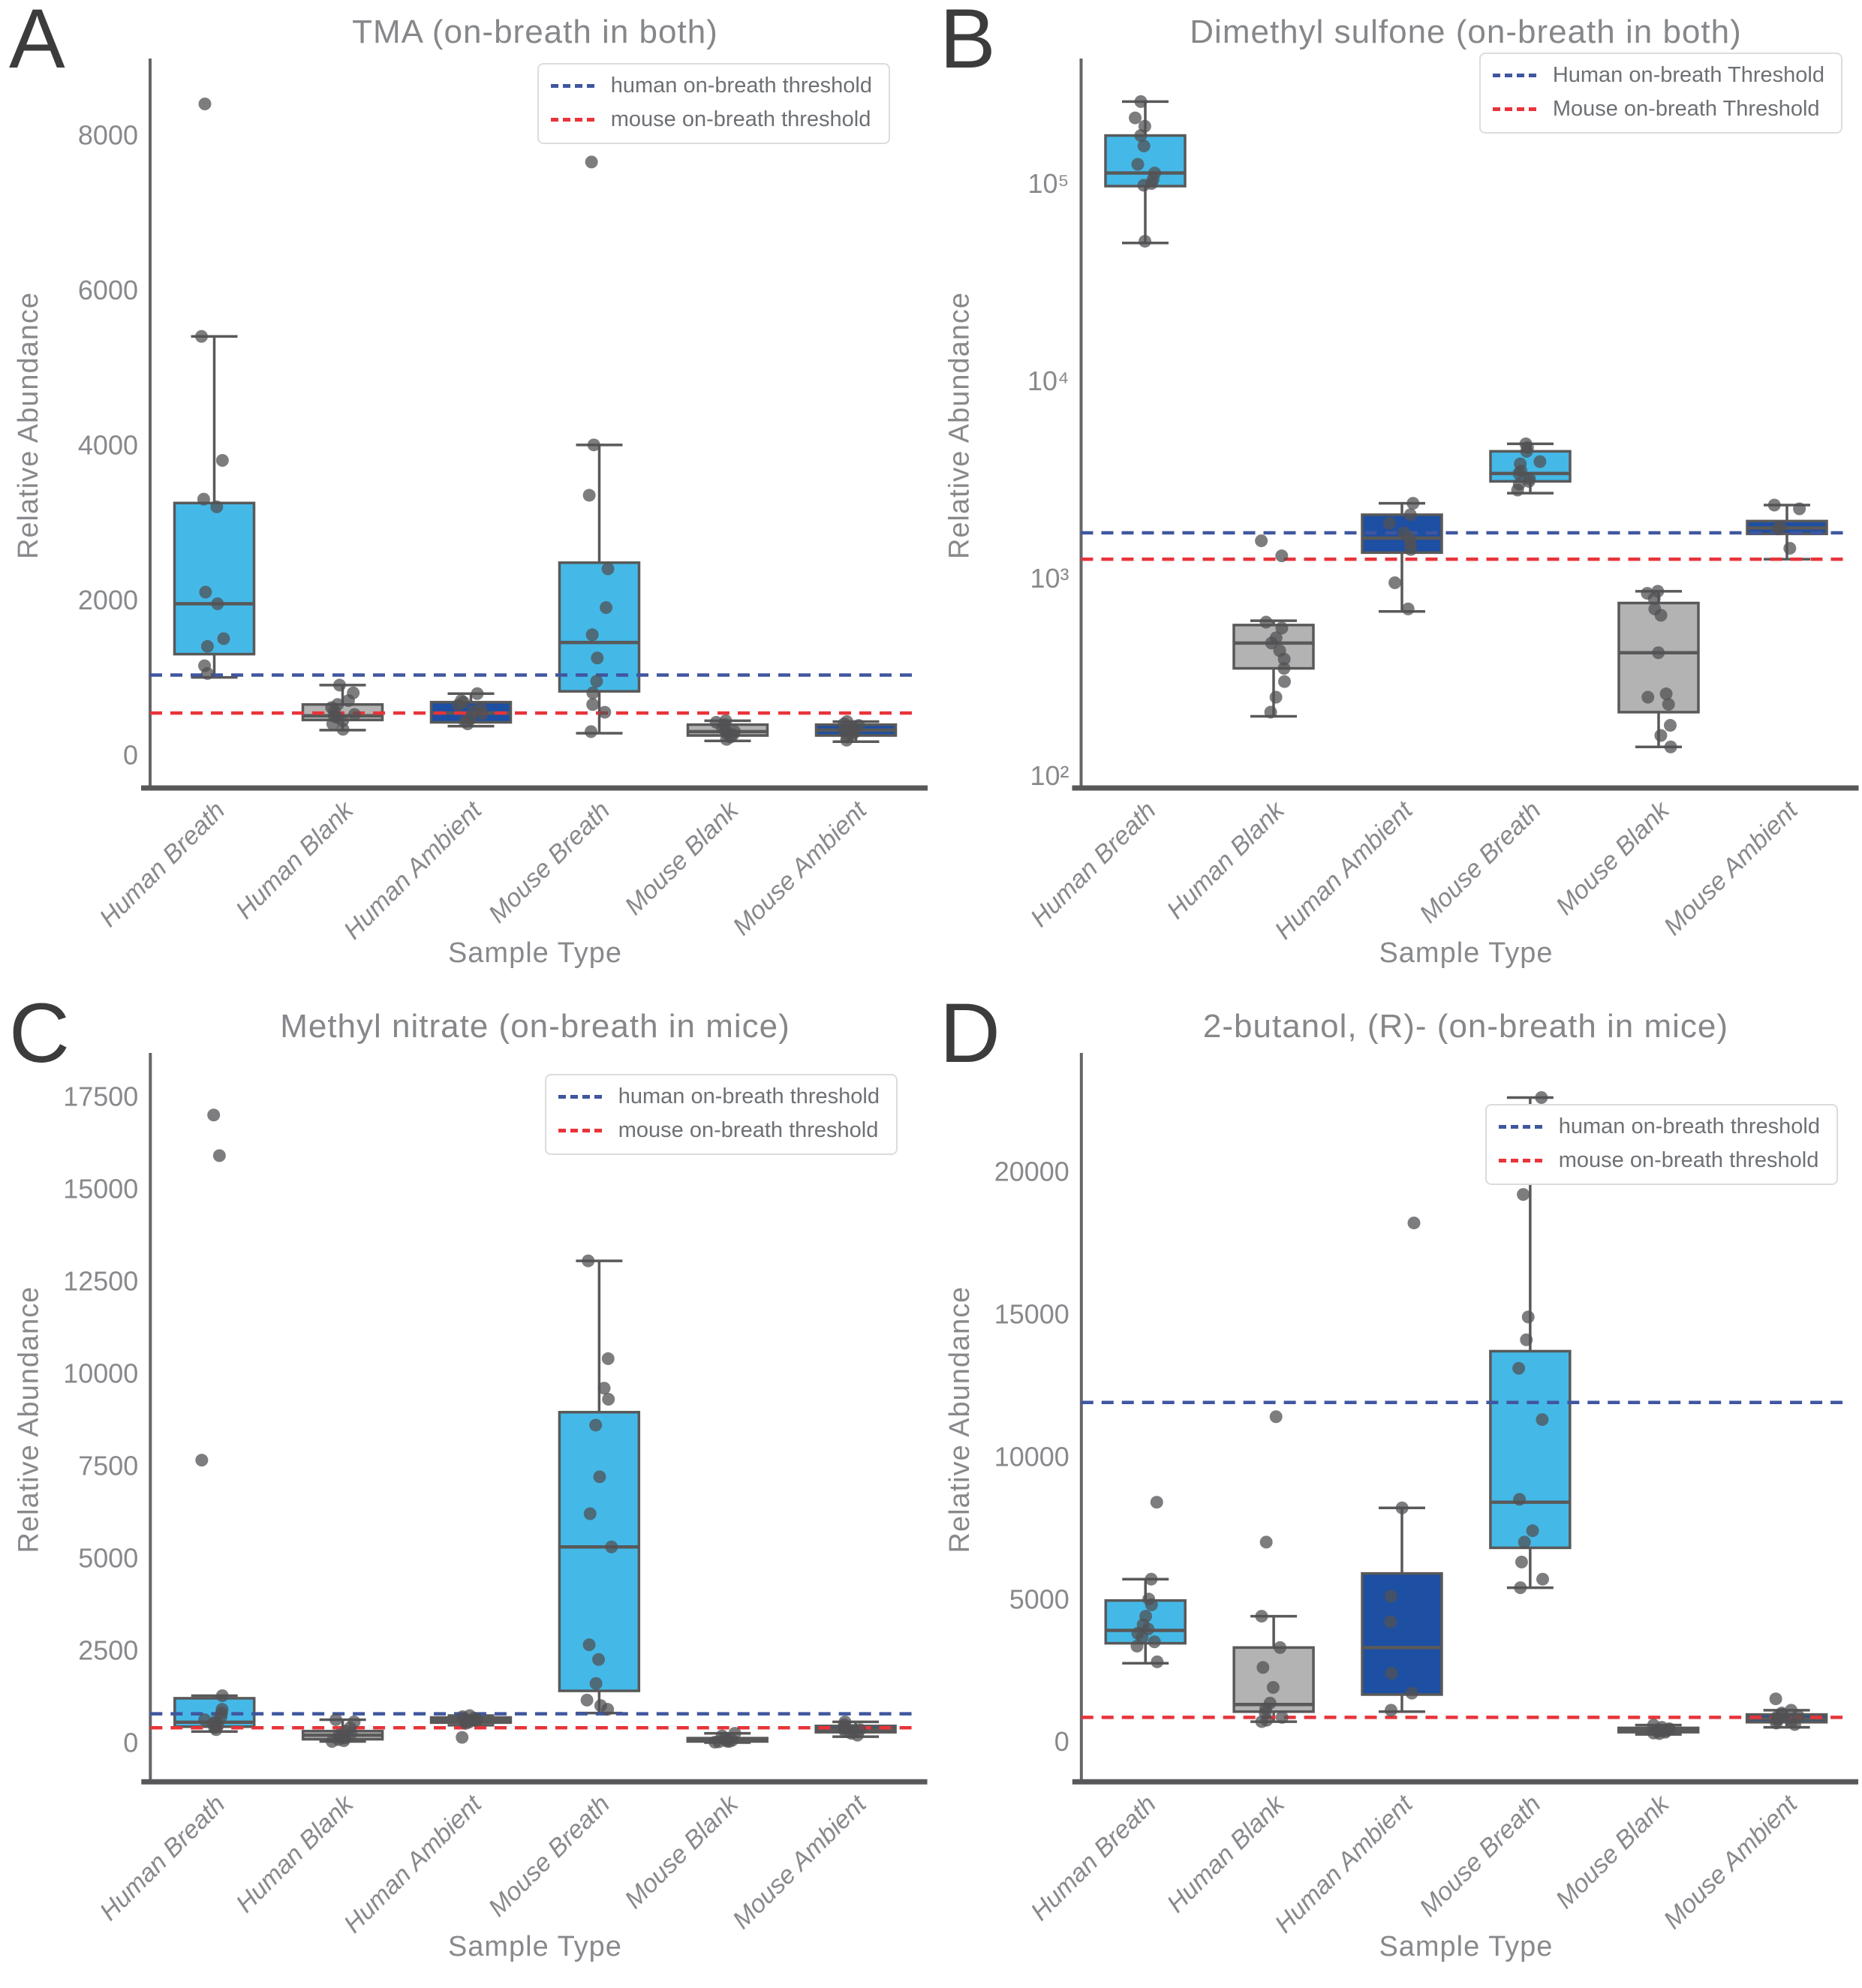  I want to click on x-axis-label: Sample Type, so click(535, 1946).